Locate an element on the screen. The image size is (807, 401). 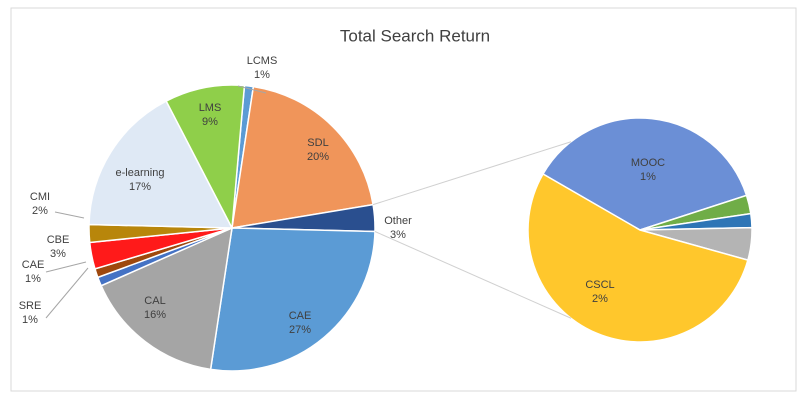
slice-label: CBE is located at coordinates (58, 240).